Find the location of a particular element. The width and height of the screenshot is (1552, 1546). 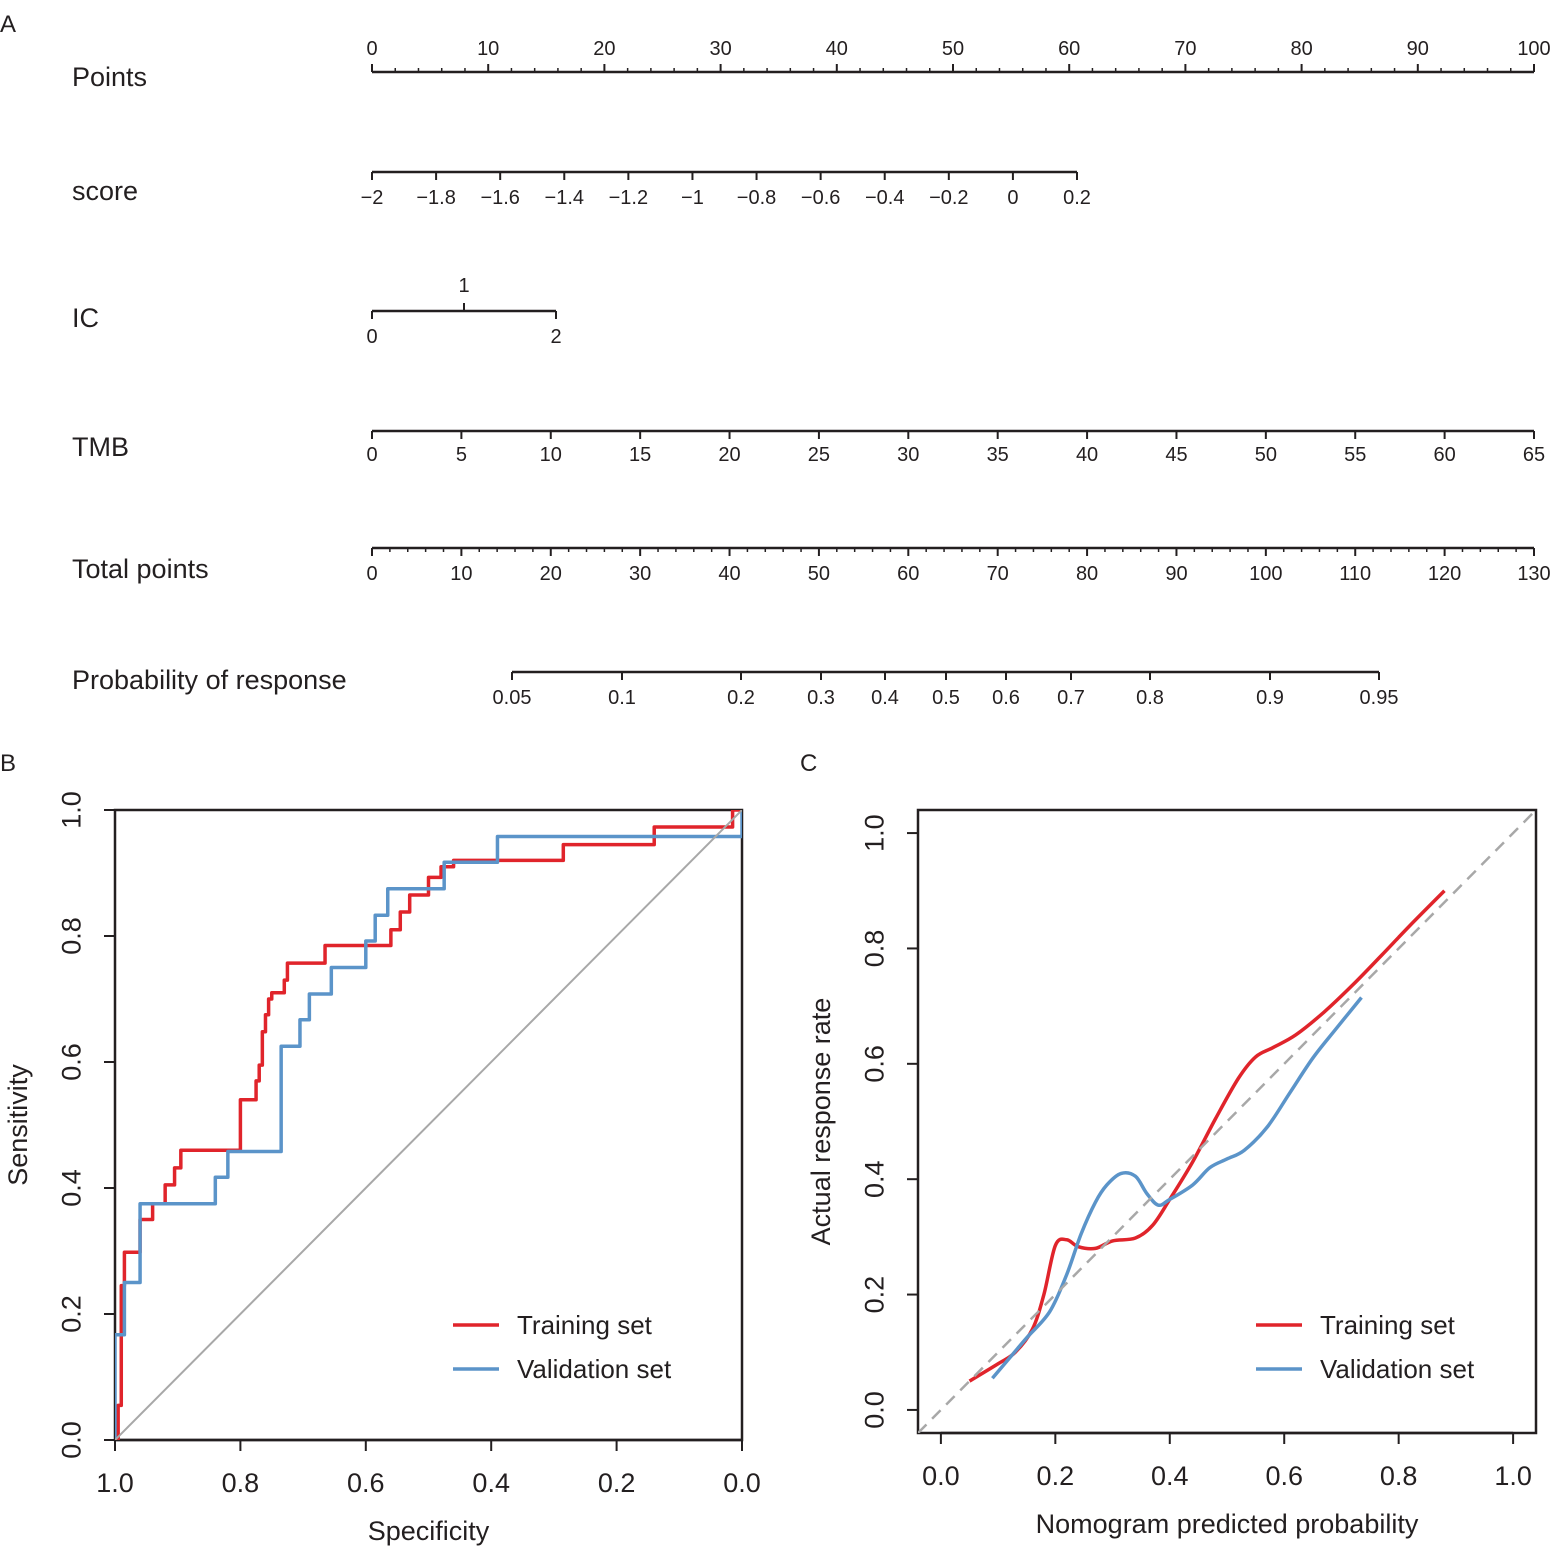

tmb-tick-label: 55 is located at coordinates (1355, 455).